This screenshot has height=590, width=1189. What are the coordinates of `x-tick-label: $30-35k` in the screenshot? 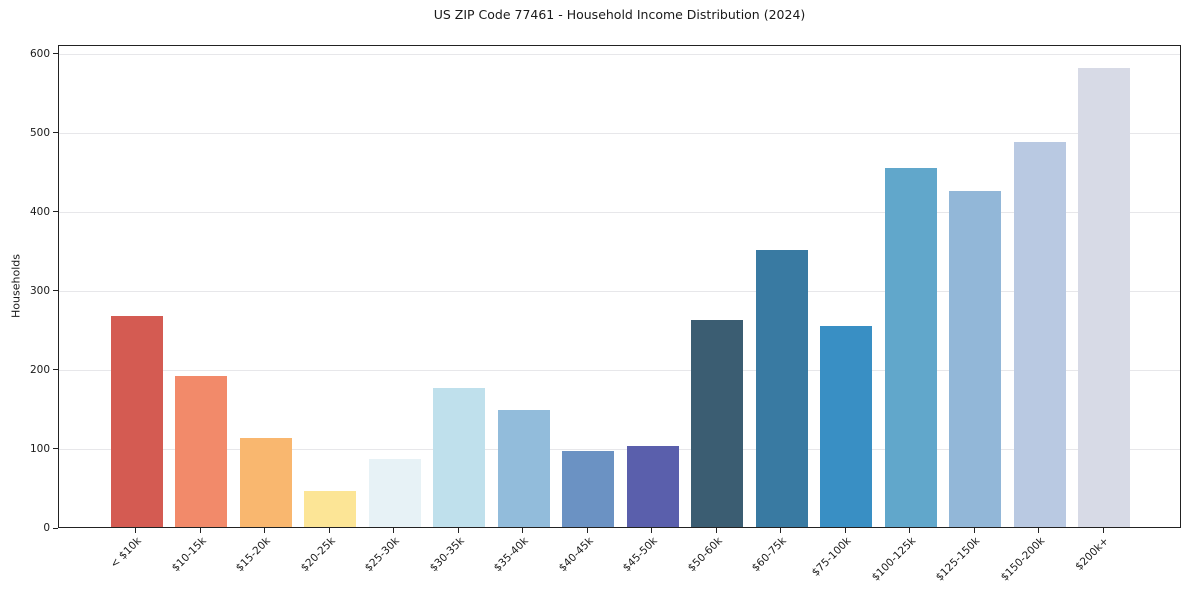 It's located at (447, 555).